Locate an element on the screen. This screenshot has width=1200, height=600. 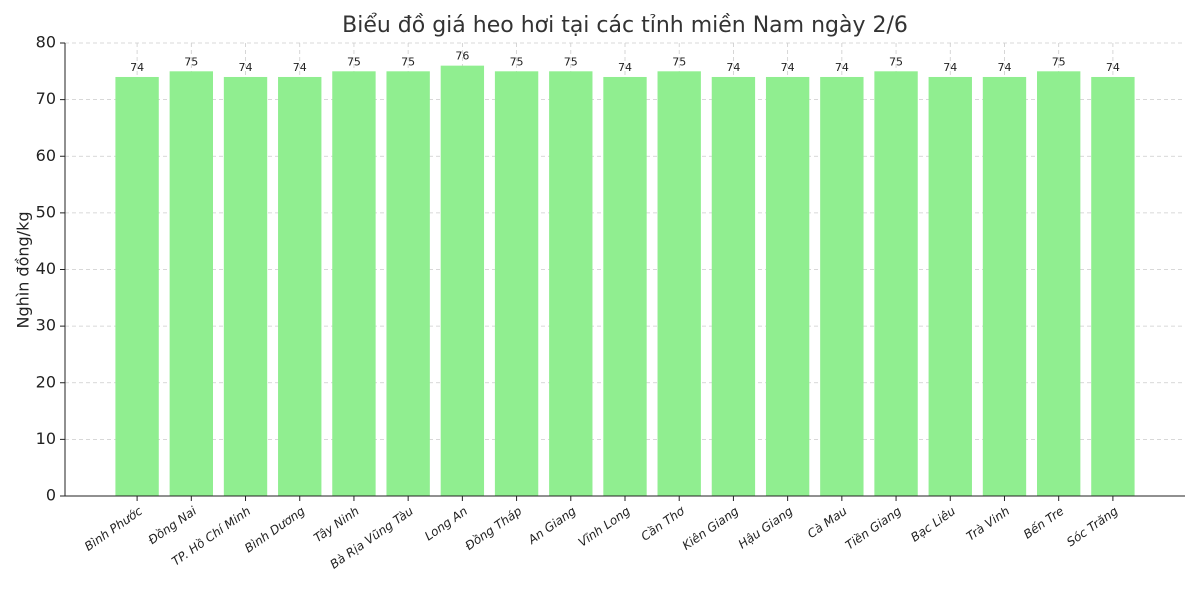
x-tick-label: Kiên Giang is located at coordinates (711, 528).